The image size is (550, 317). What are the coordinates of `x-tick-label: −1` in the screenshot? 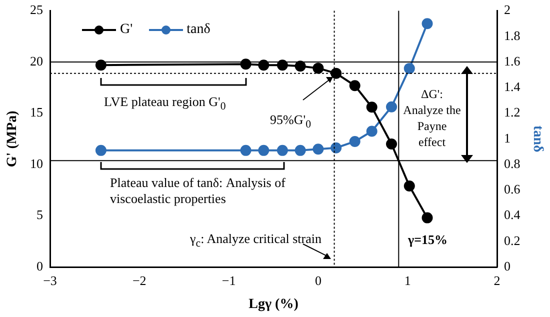 It's located at (229, 280).